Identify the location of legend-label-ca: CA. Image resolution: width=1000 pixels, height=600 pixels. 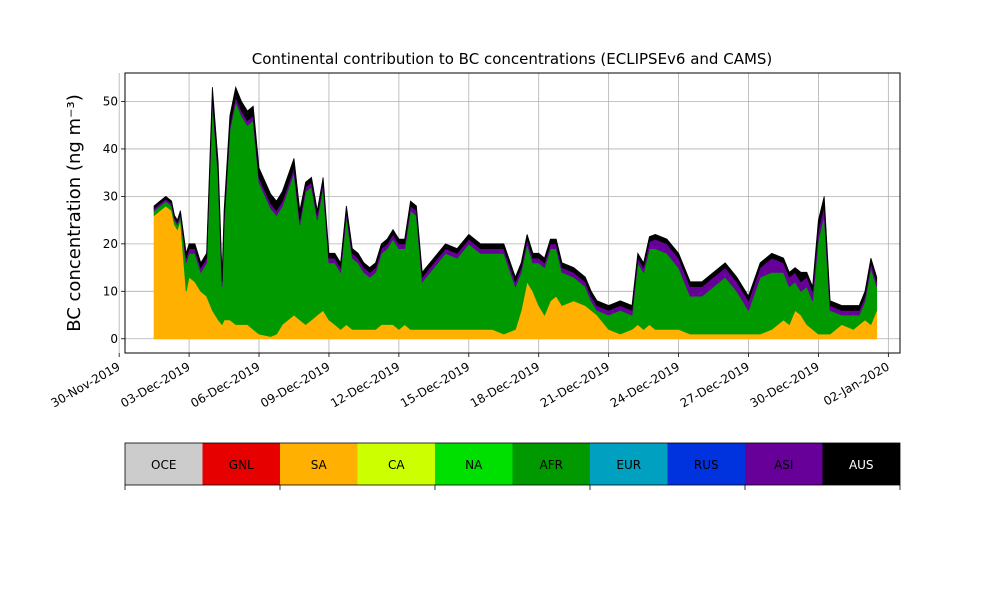
(396, 465).